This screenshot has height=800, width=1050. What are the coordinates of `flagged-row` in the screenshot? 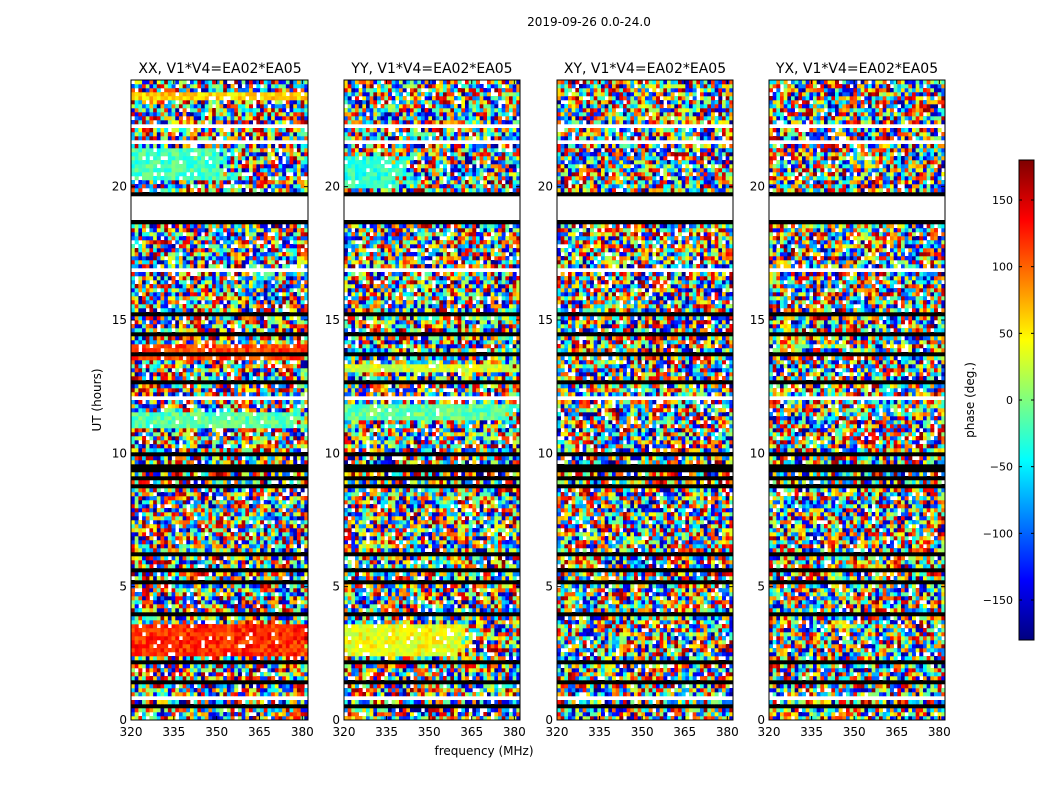 It's located at (219, 470).